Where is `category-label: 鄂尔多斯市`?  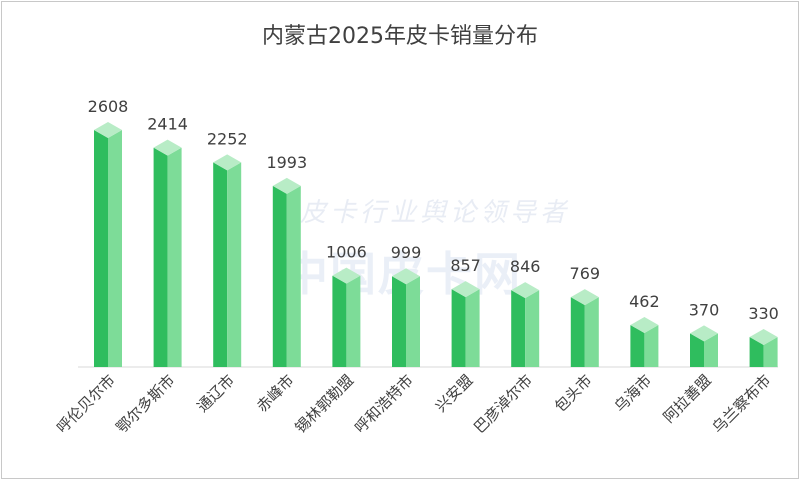 category-label: 鄂尔多斯市 is located at coordinates (146, 404).